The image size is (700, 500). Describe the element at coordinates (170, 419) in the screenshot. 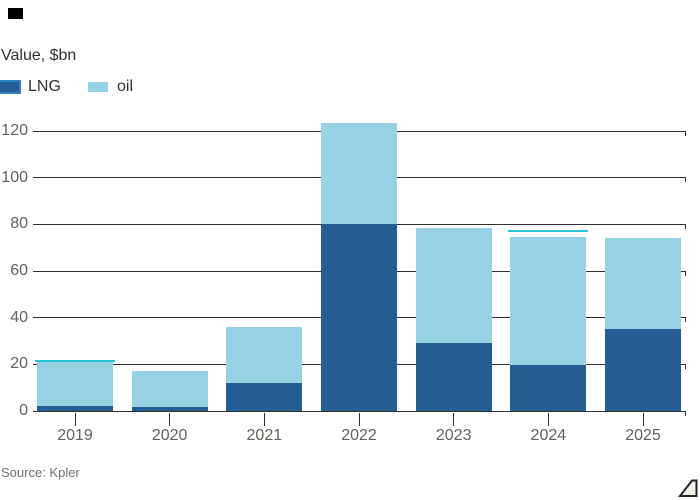

I see `x-axis-tick-2020` at that location.